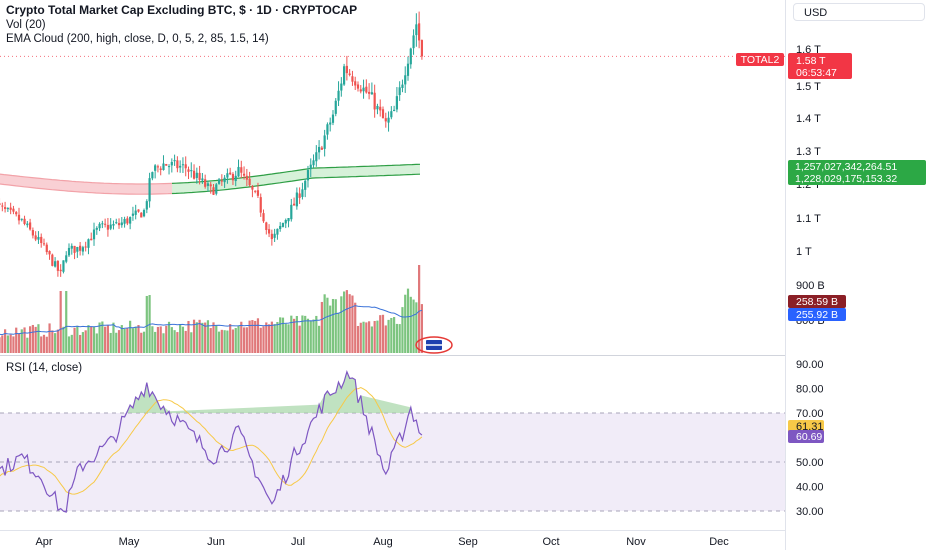  I want to click on volume-legend: Vol (20), so click(26, 25).